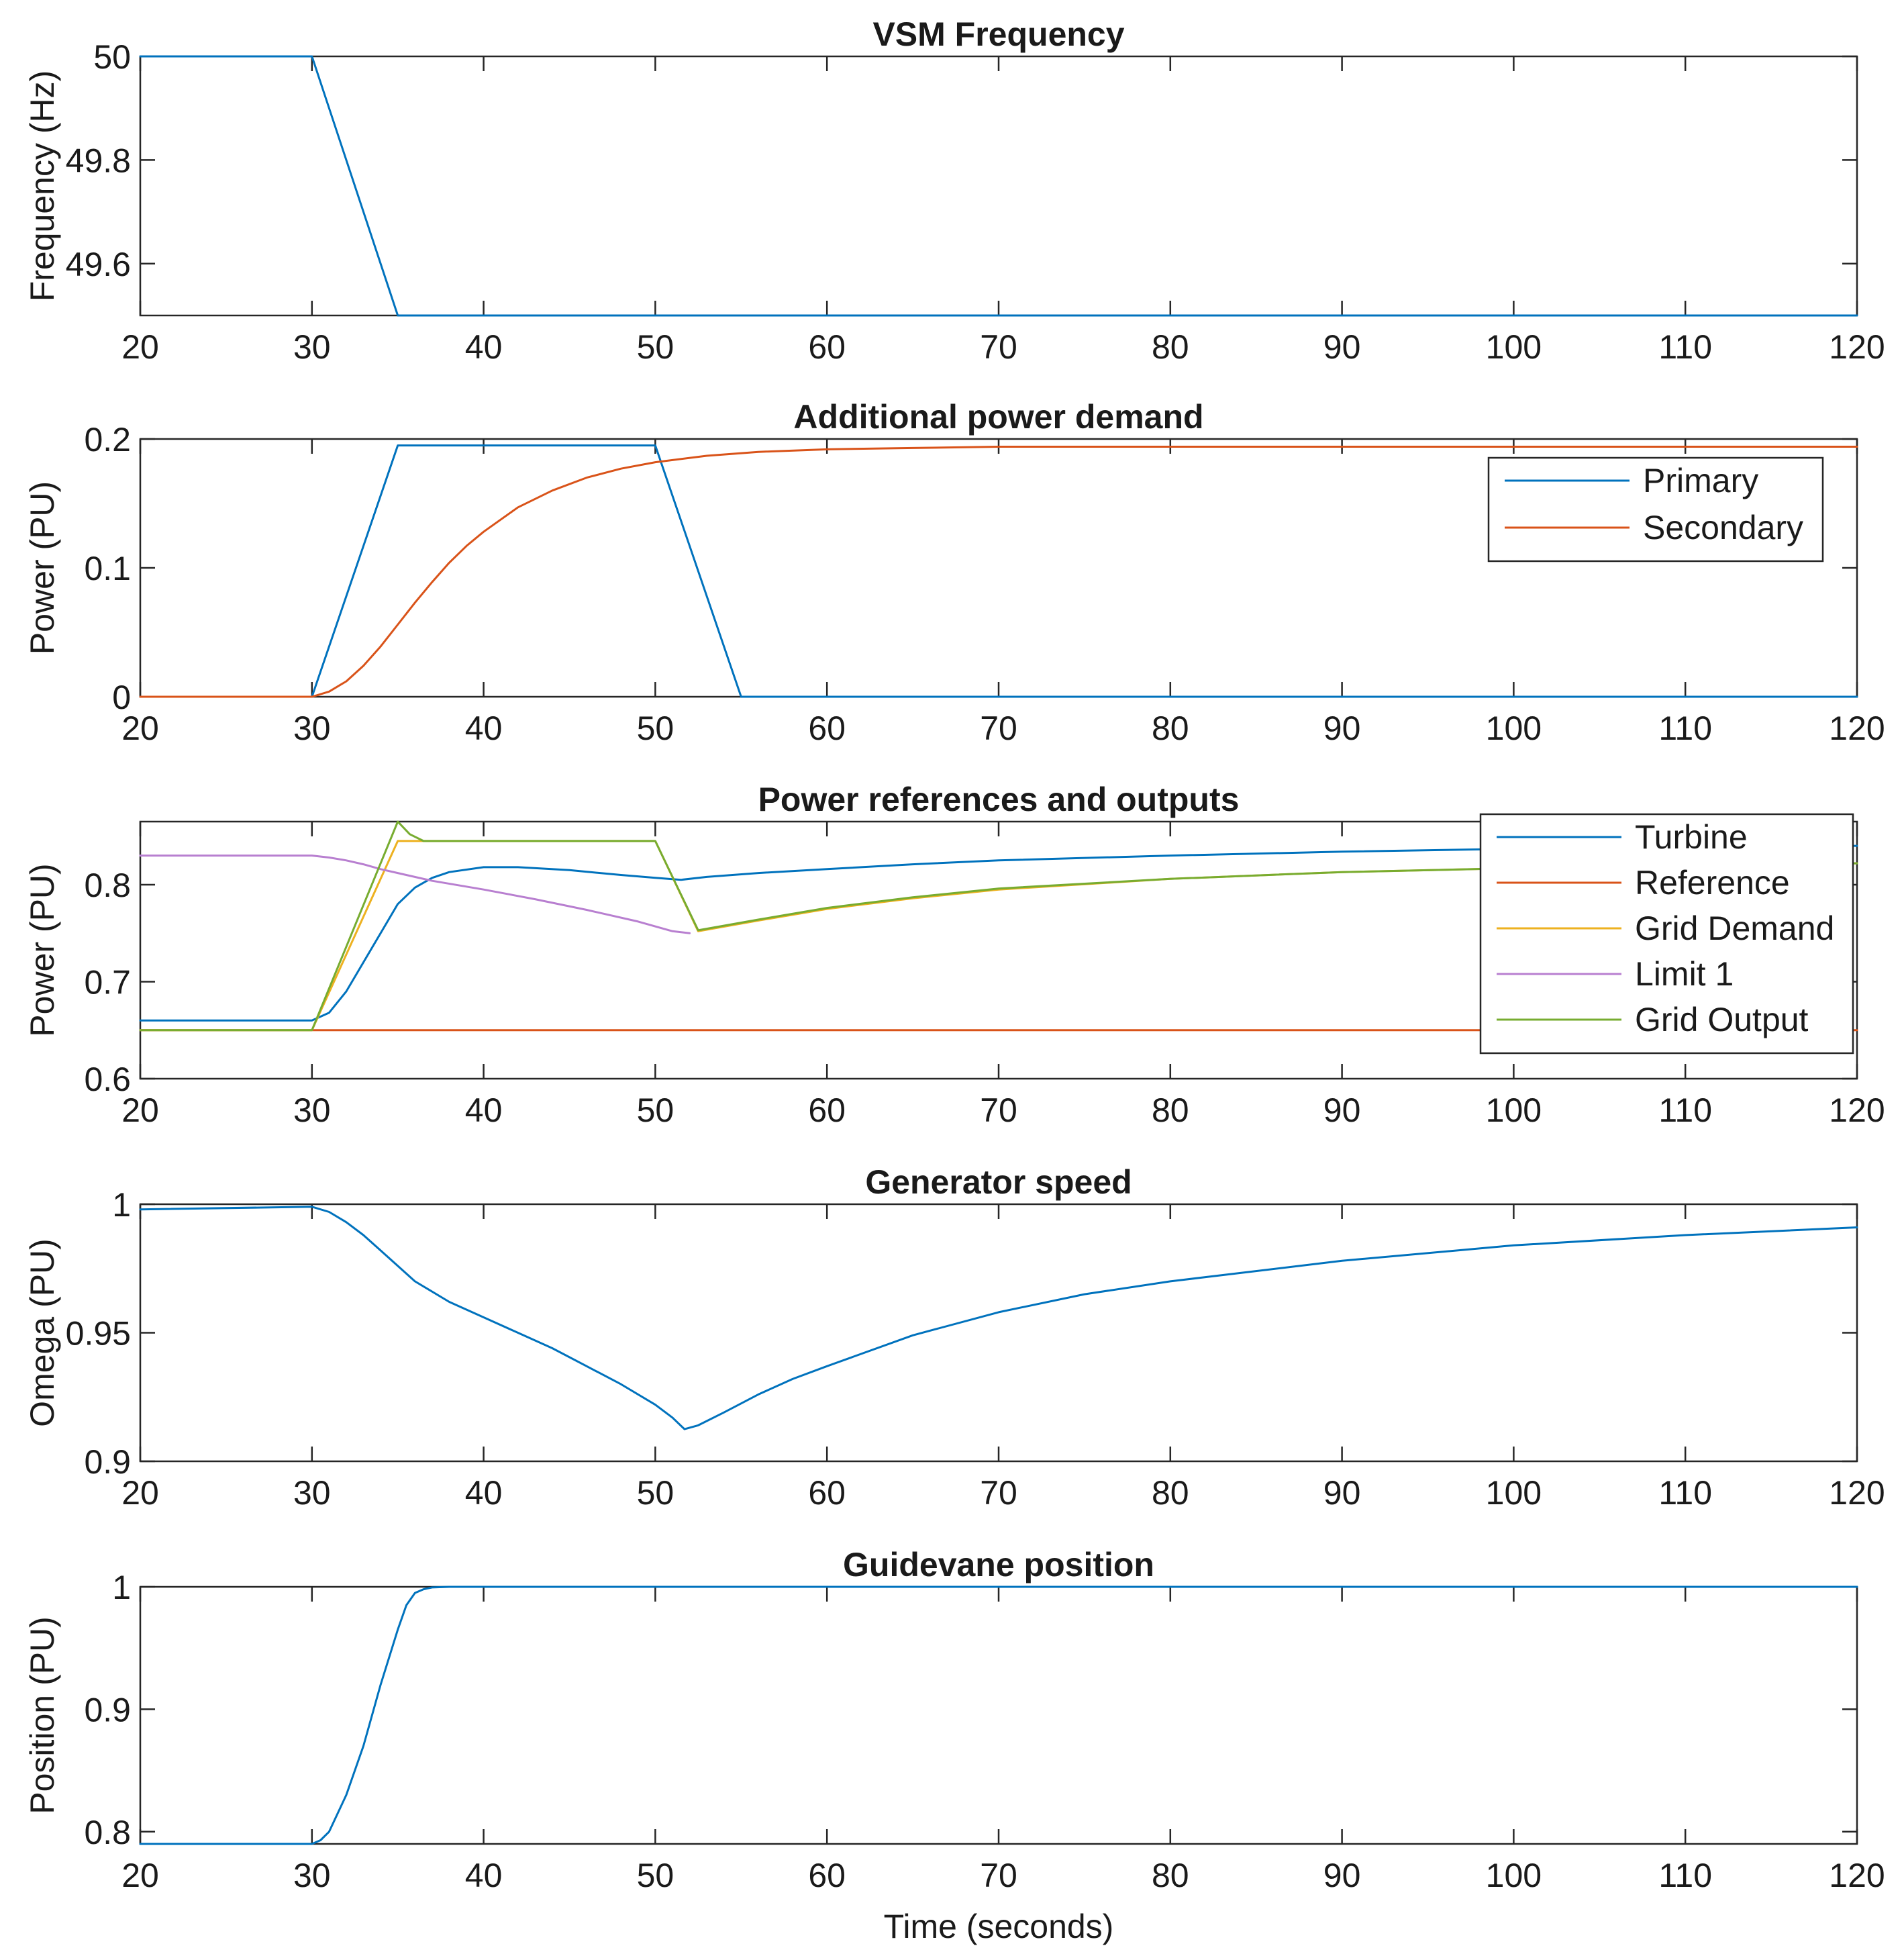  I want to click on series-line-grid-output, so click(998, 926).